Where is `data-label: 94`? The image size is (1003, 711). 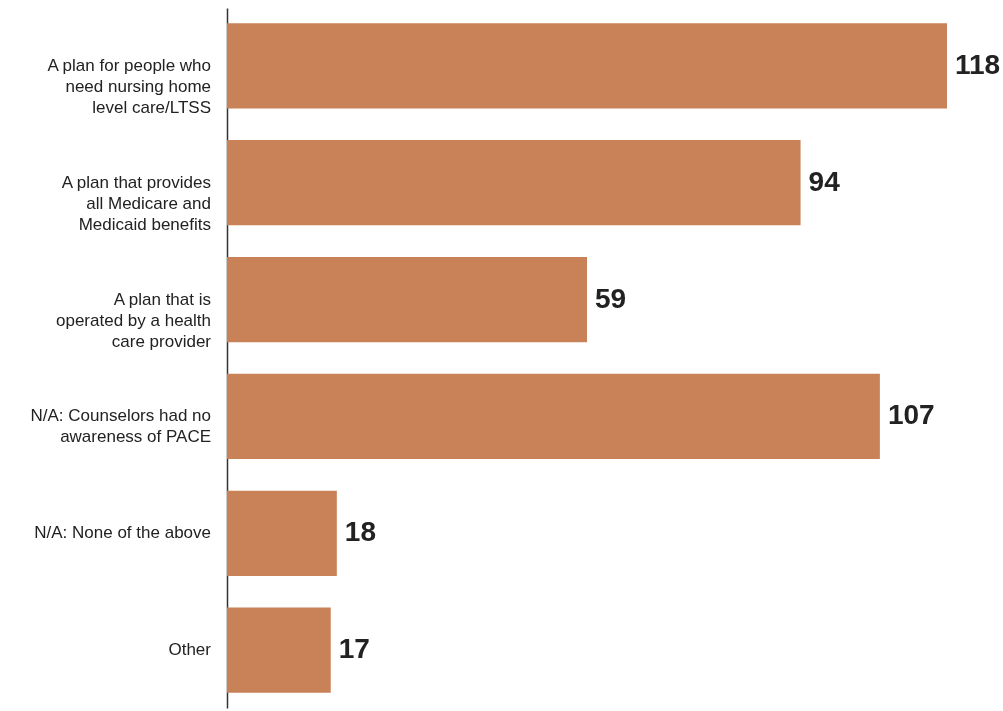
data-label: 94 is located at coordinates (824, 181).